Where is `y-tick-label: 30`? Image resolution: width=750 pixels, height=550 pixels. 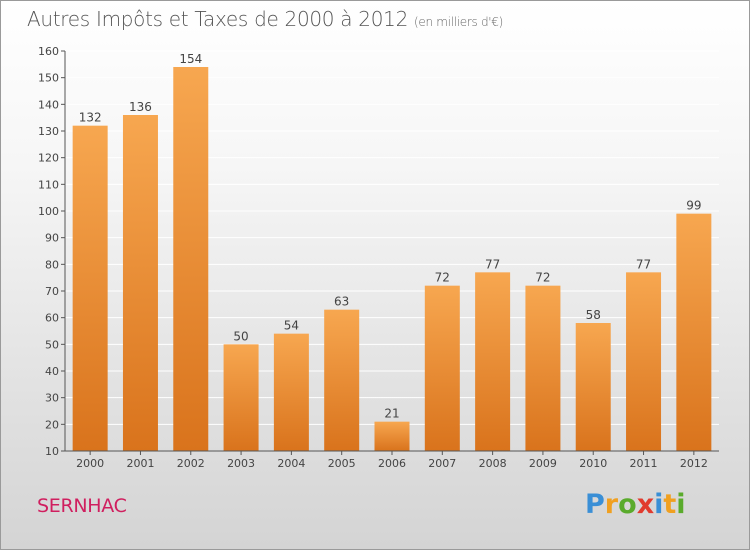 y-tick-label: 30 is located at coordinates (52, 398).